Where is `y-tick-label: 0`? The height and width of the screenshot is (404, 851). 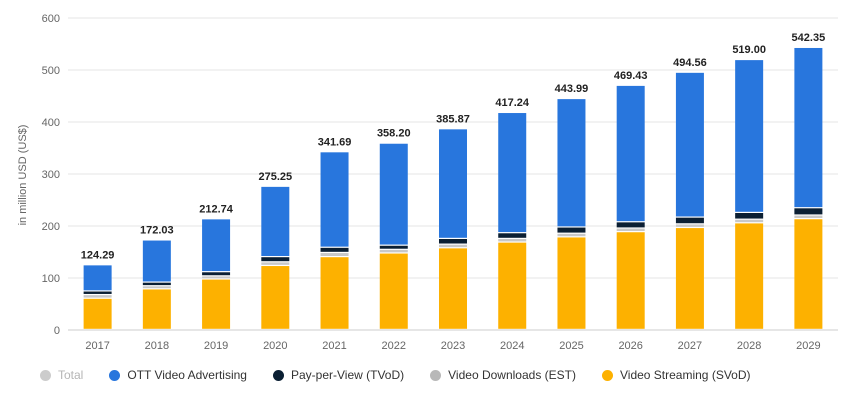 y-tick-label: 0 is located at coordinates (57, 331).